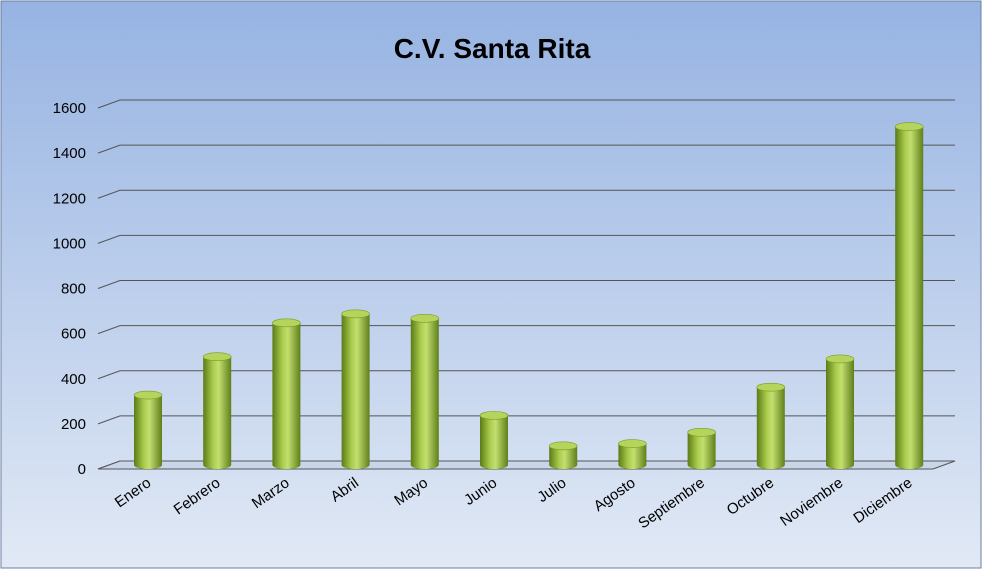 This screenshot has width=983, height=575. I want to click on y-tick-label: 600, so click(73, 334).